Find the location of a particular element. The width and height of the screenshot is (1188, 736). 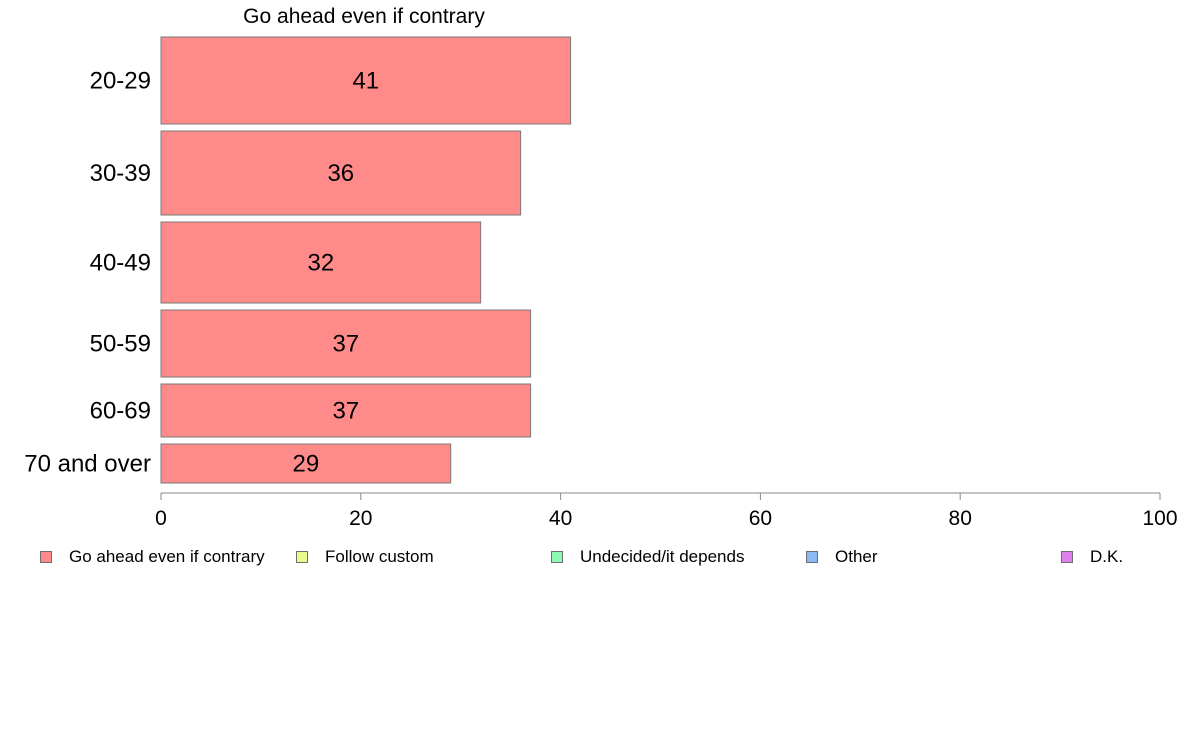

legend-item-go-ahead: Go ahead even if contrary is located at coordinates (152, 557).